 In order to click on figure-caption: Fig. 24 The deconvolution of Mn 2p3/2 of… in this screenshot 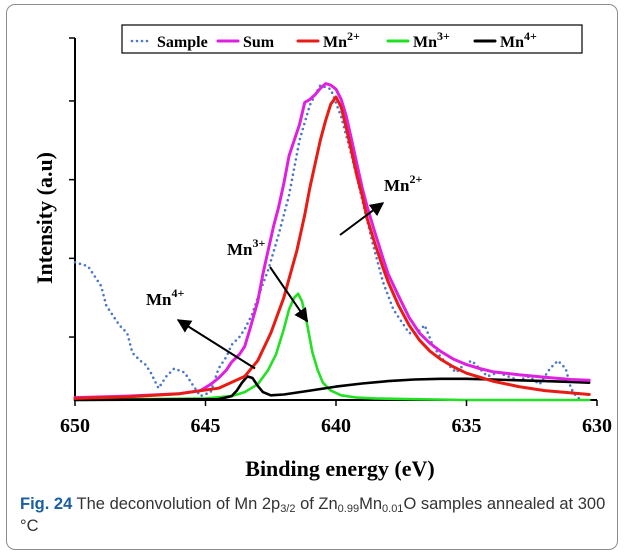, I will do `click(315, 515)`.